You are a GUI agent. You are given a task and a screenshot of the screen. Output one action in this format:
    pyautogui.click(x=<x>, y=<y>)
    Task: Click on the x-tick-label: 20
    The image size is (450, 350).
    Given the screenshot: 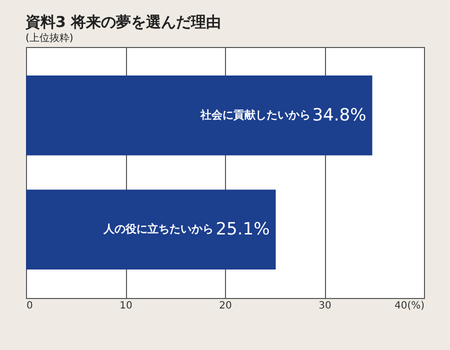 What is the action you would take?
    pyautogui.click(x=225, y=306)
    